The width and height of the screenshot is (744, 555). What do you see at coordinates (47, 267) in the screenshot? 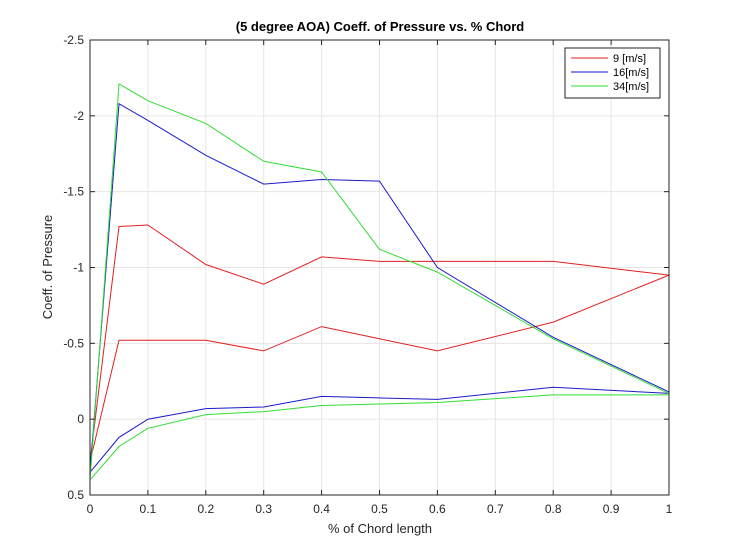
I see `y-axis-label: Coeff. of Pressure` at bounding box center [47, 267].